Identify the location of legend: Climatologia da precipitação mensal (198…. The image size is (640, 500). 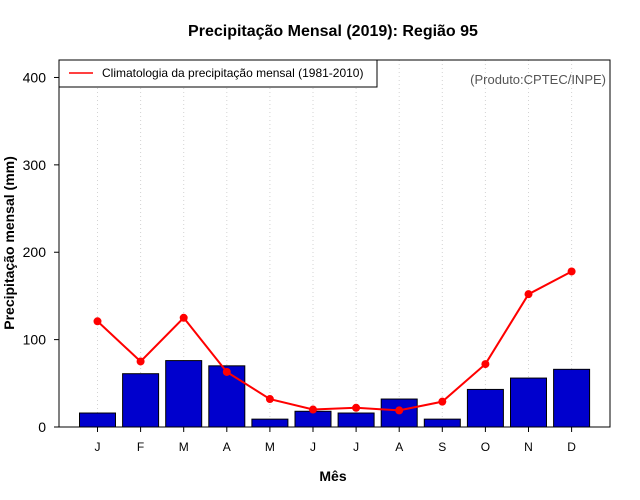
(218, 73).